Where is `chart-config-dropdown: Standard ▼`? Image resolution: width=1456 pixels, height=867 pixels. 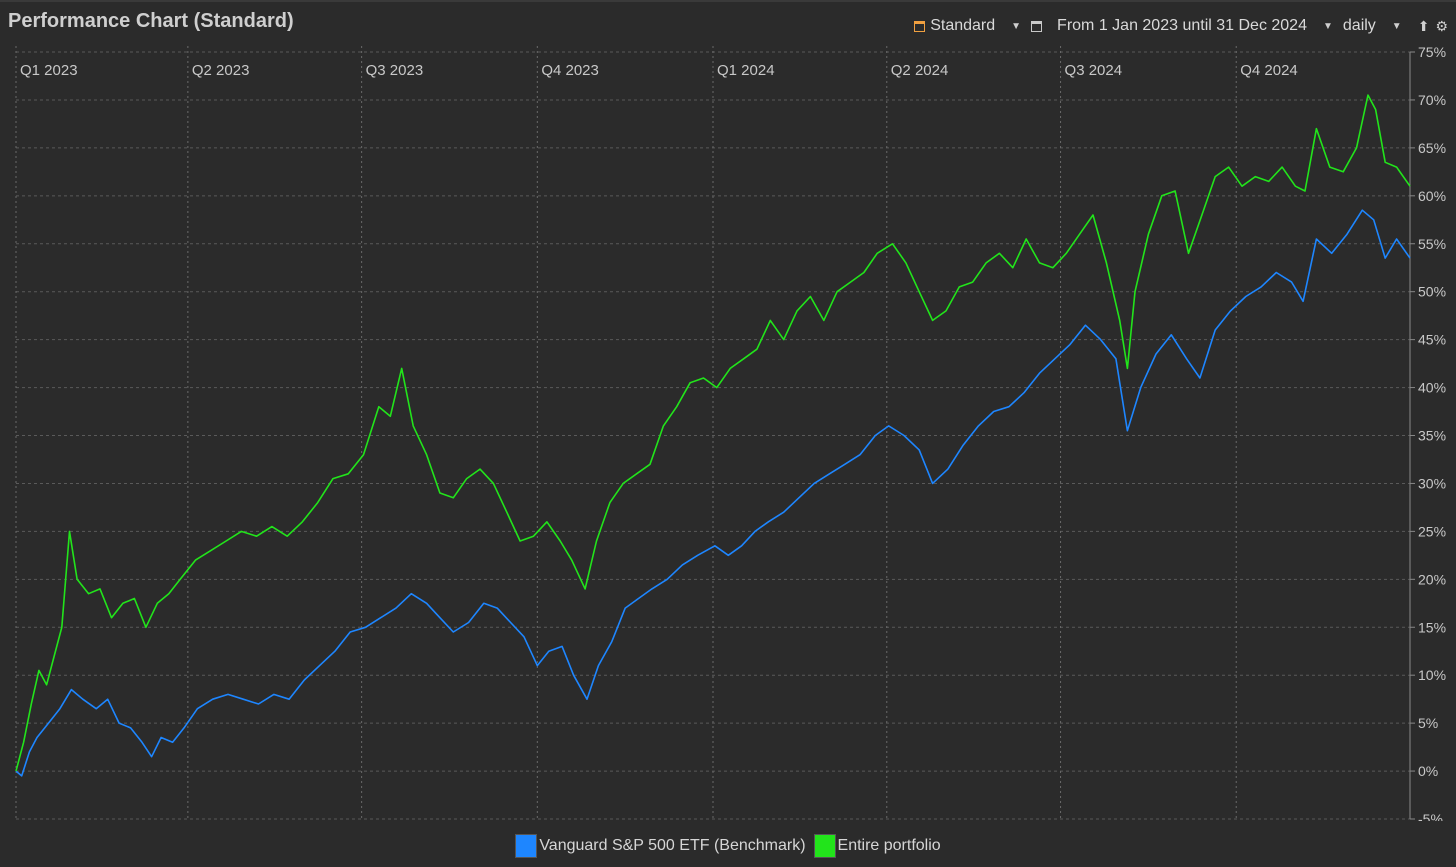 chart-config-dropdown: Standard ▼ is located at coordinates (967, 26).